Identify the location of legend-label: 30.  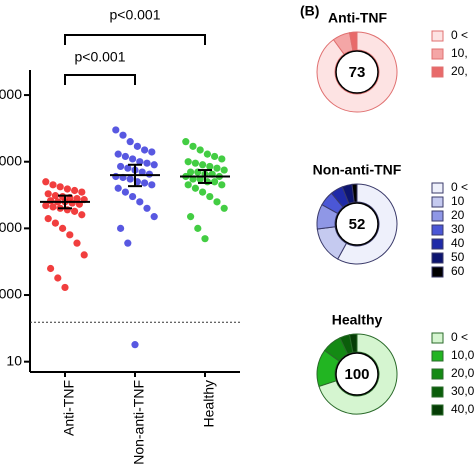
(458, 229).